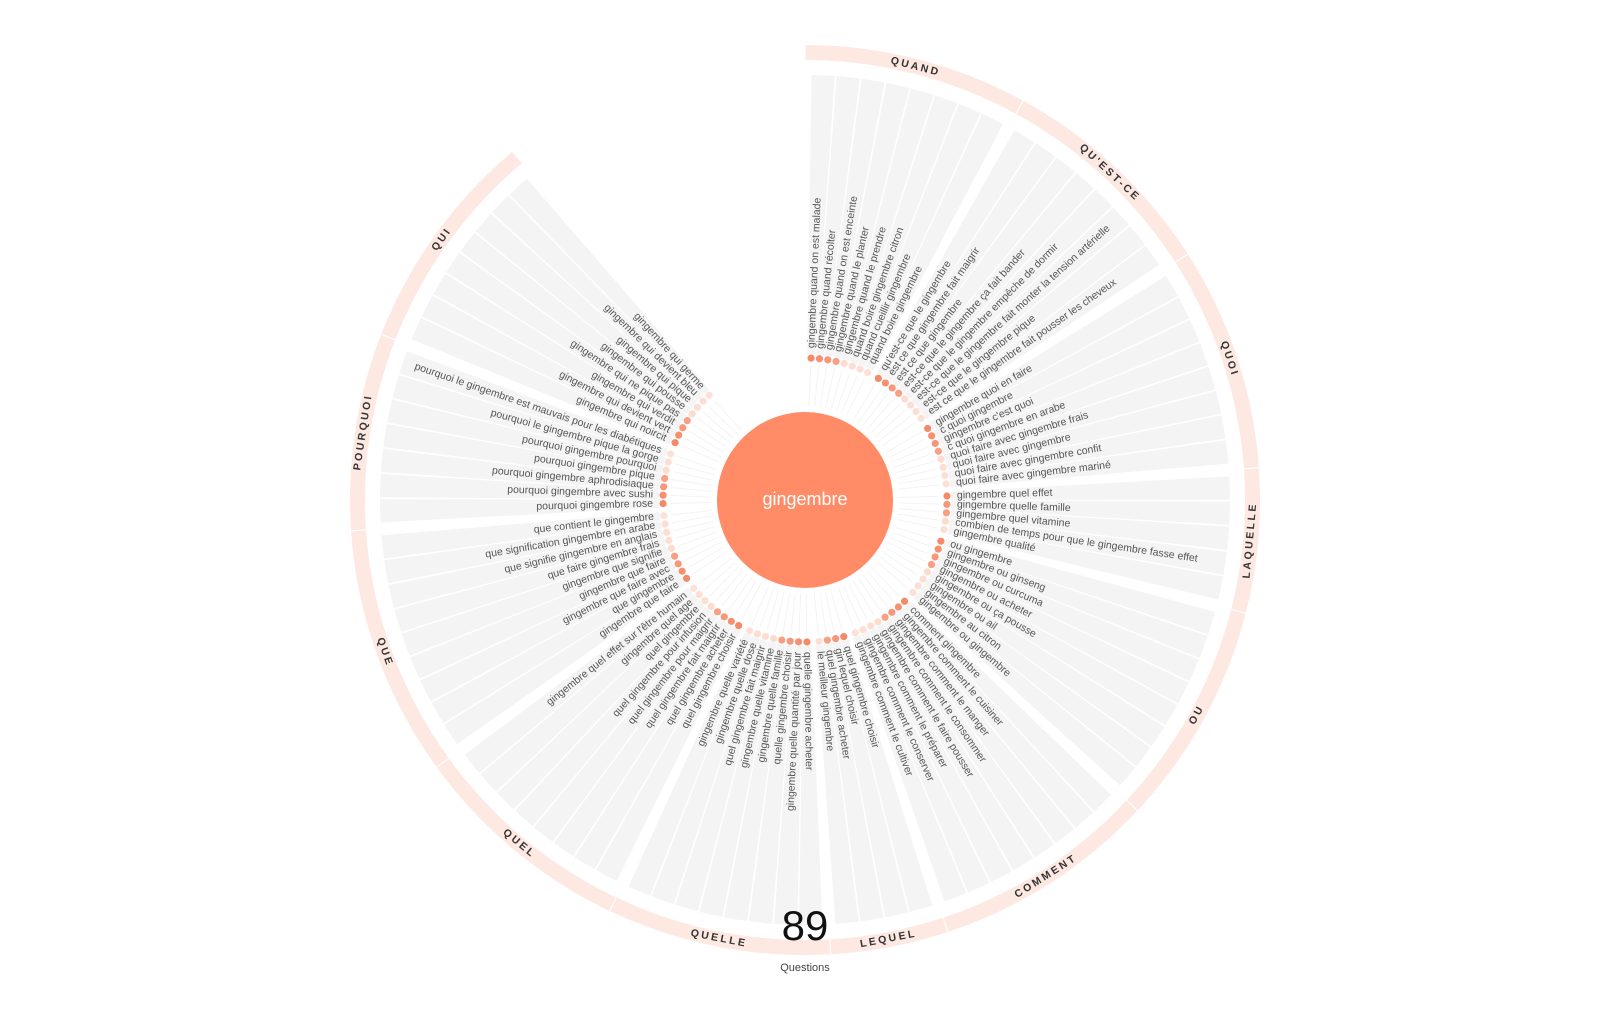  I want to click on center-keyword: gingembre, so click(805, 500).